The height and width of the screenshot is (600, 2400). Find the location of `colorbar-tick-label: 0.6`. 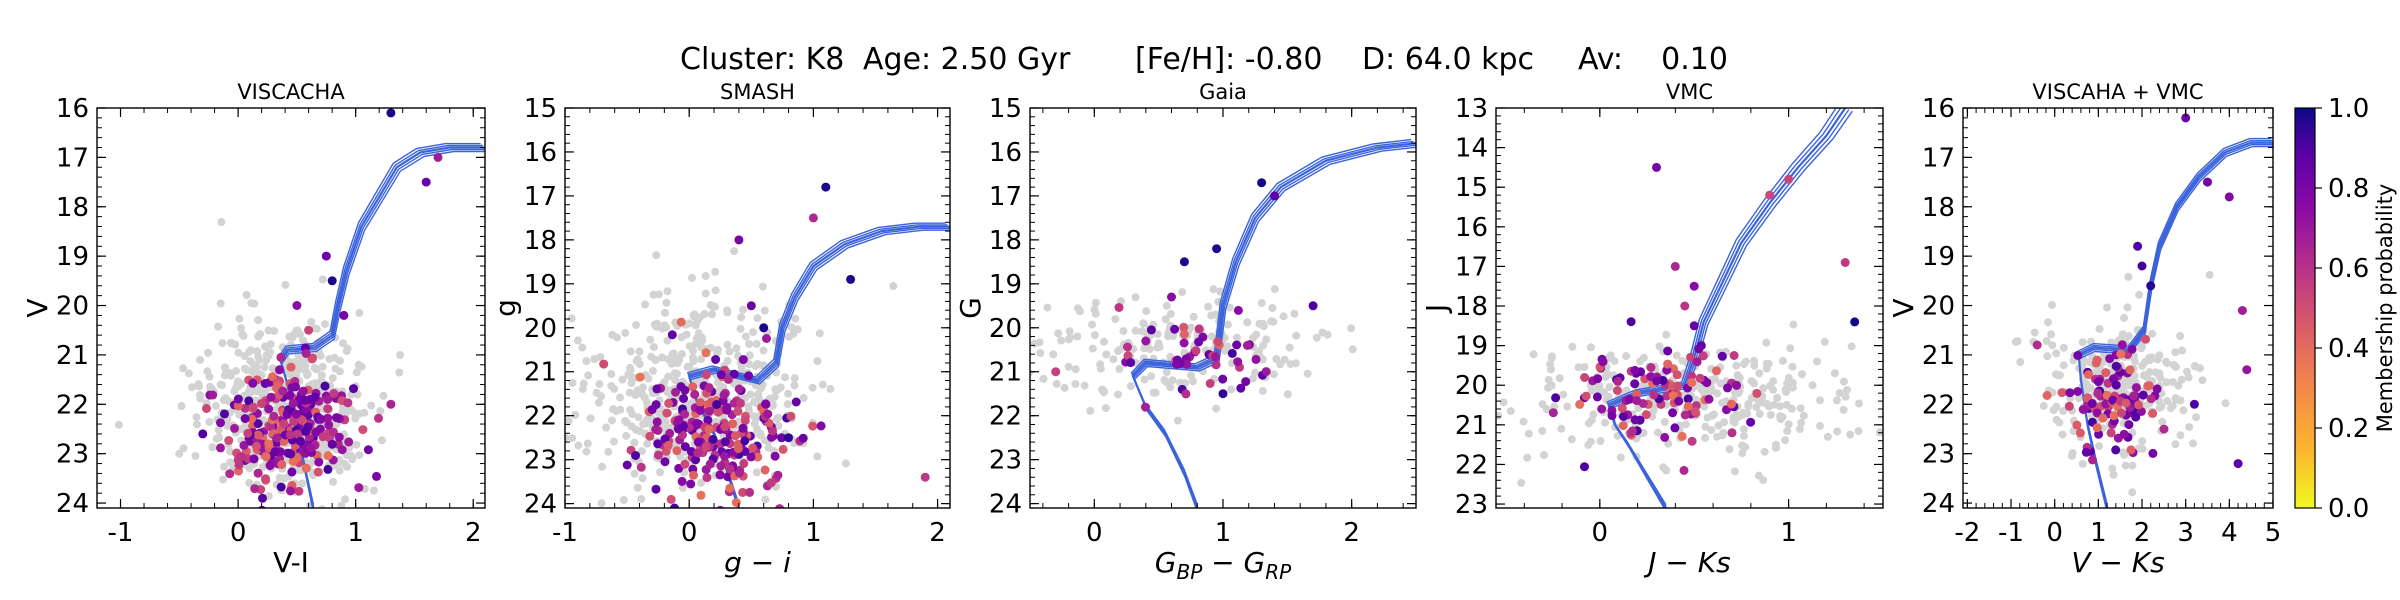

colorbar-tick-label: 0.6 is located at coordinates (2348, 269).